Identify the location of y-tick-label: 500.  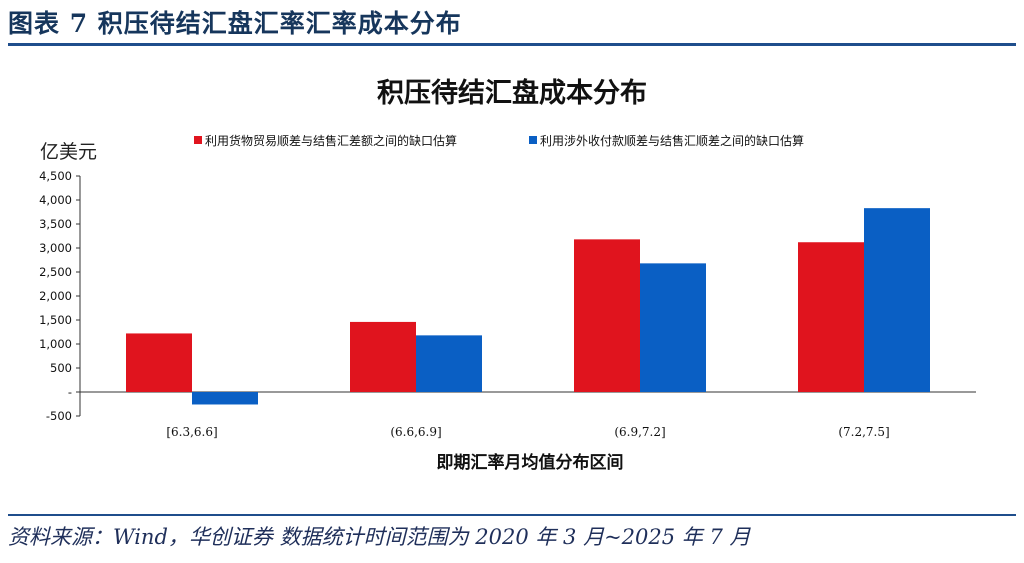
(61, 368).